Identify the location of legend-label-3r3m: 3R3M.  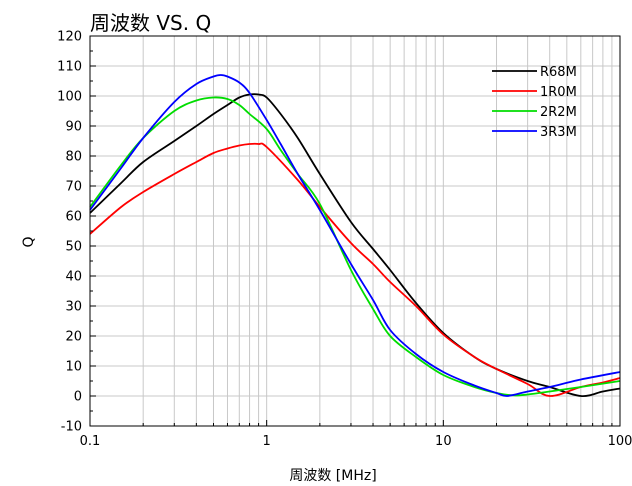
(558, 132).